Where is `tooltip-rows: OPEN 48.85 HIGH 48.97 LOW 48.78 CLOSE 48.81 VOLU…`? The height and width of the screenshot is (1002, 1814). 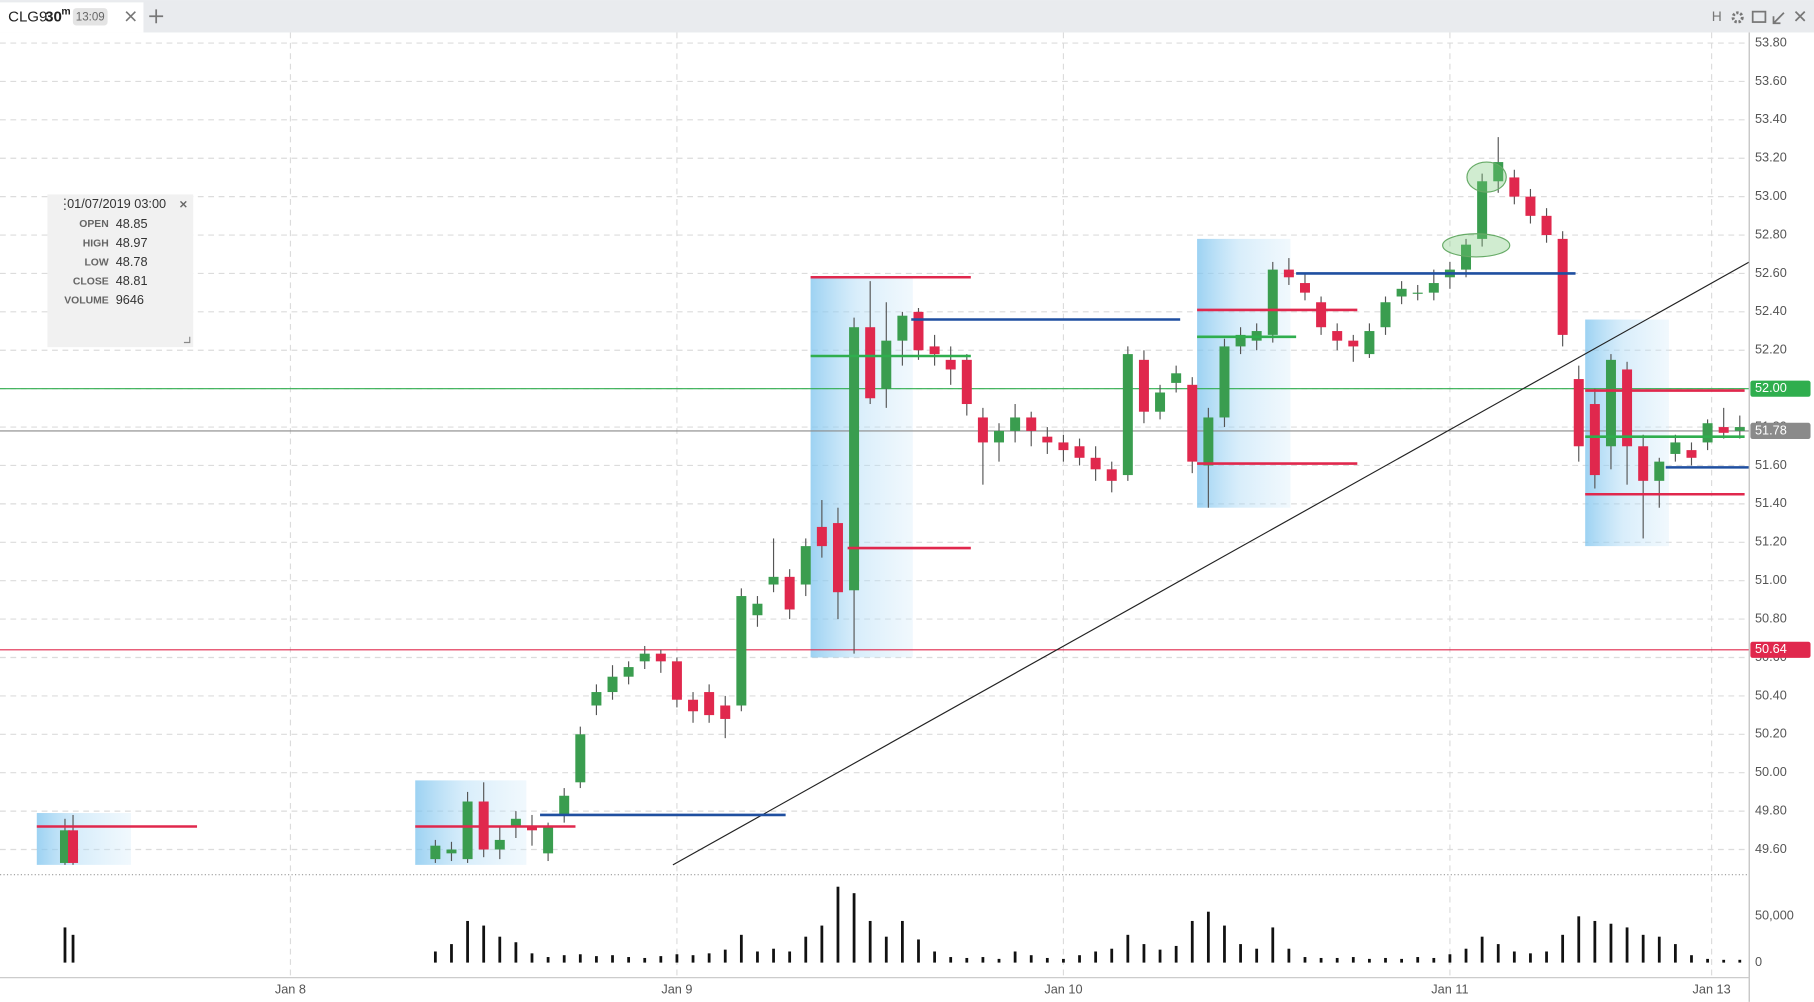 tooltip-rows: OPEN 48.85 HIGH 48.97 LOW 48.78 CLOSE 48.81 VOLU… is located at coordinates (105, 261).